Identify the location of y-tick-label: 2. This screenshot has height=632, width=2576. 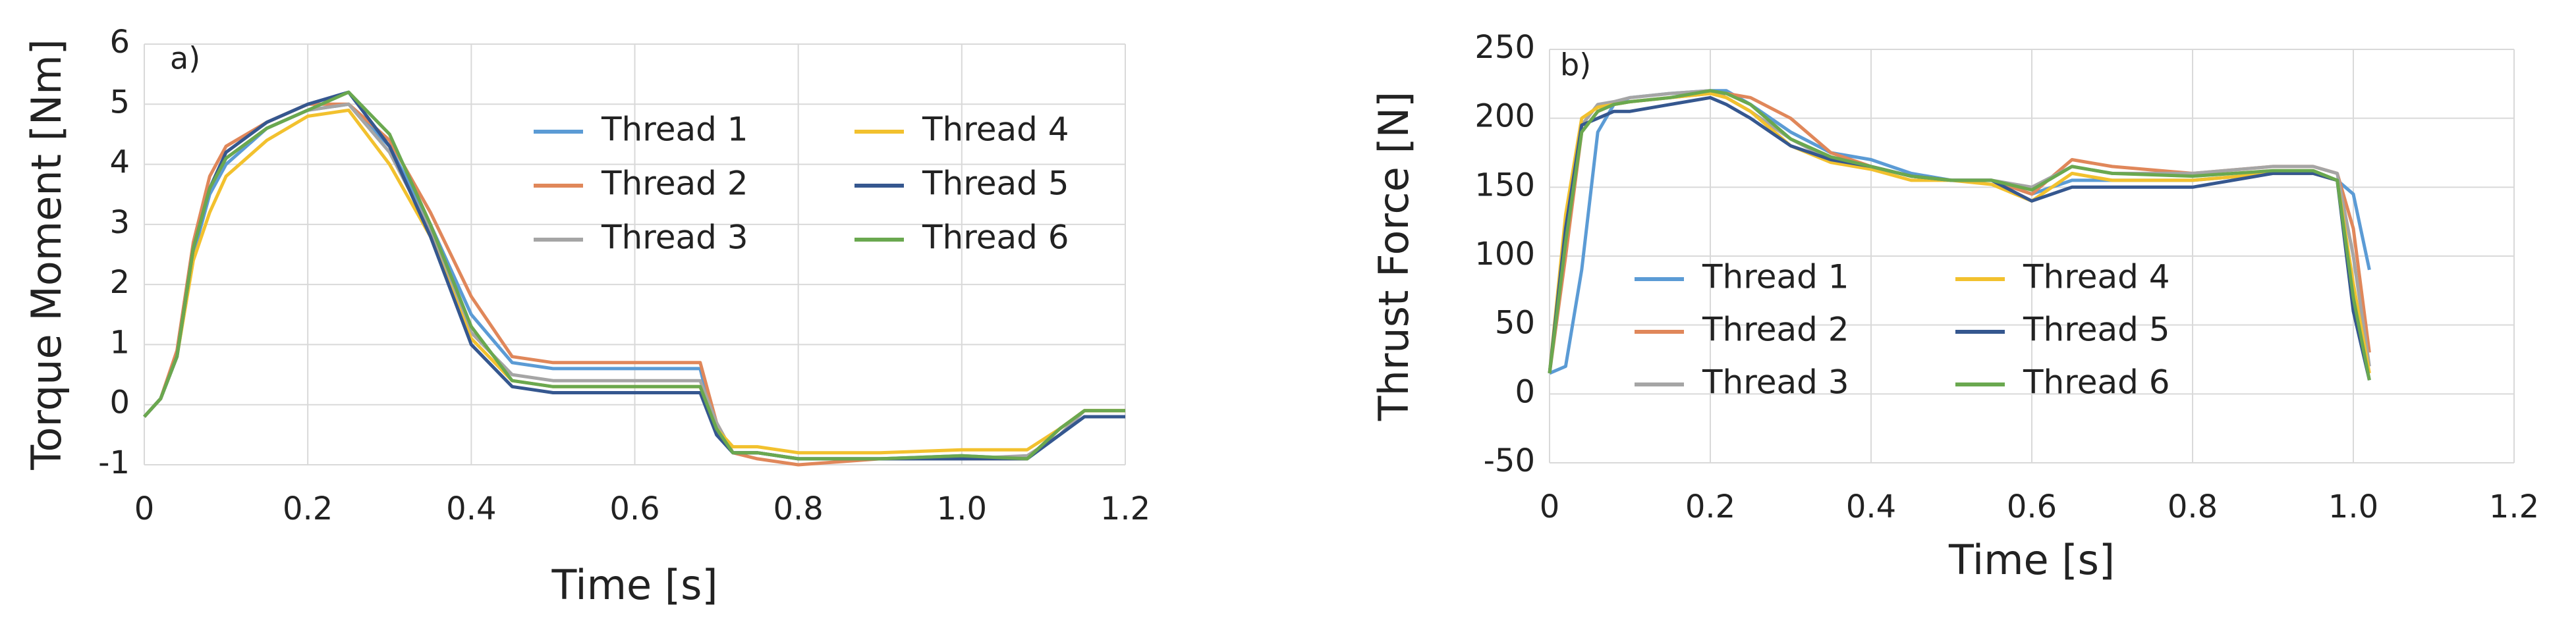
(119, 282).